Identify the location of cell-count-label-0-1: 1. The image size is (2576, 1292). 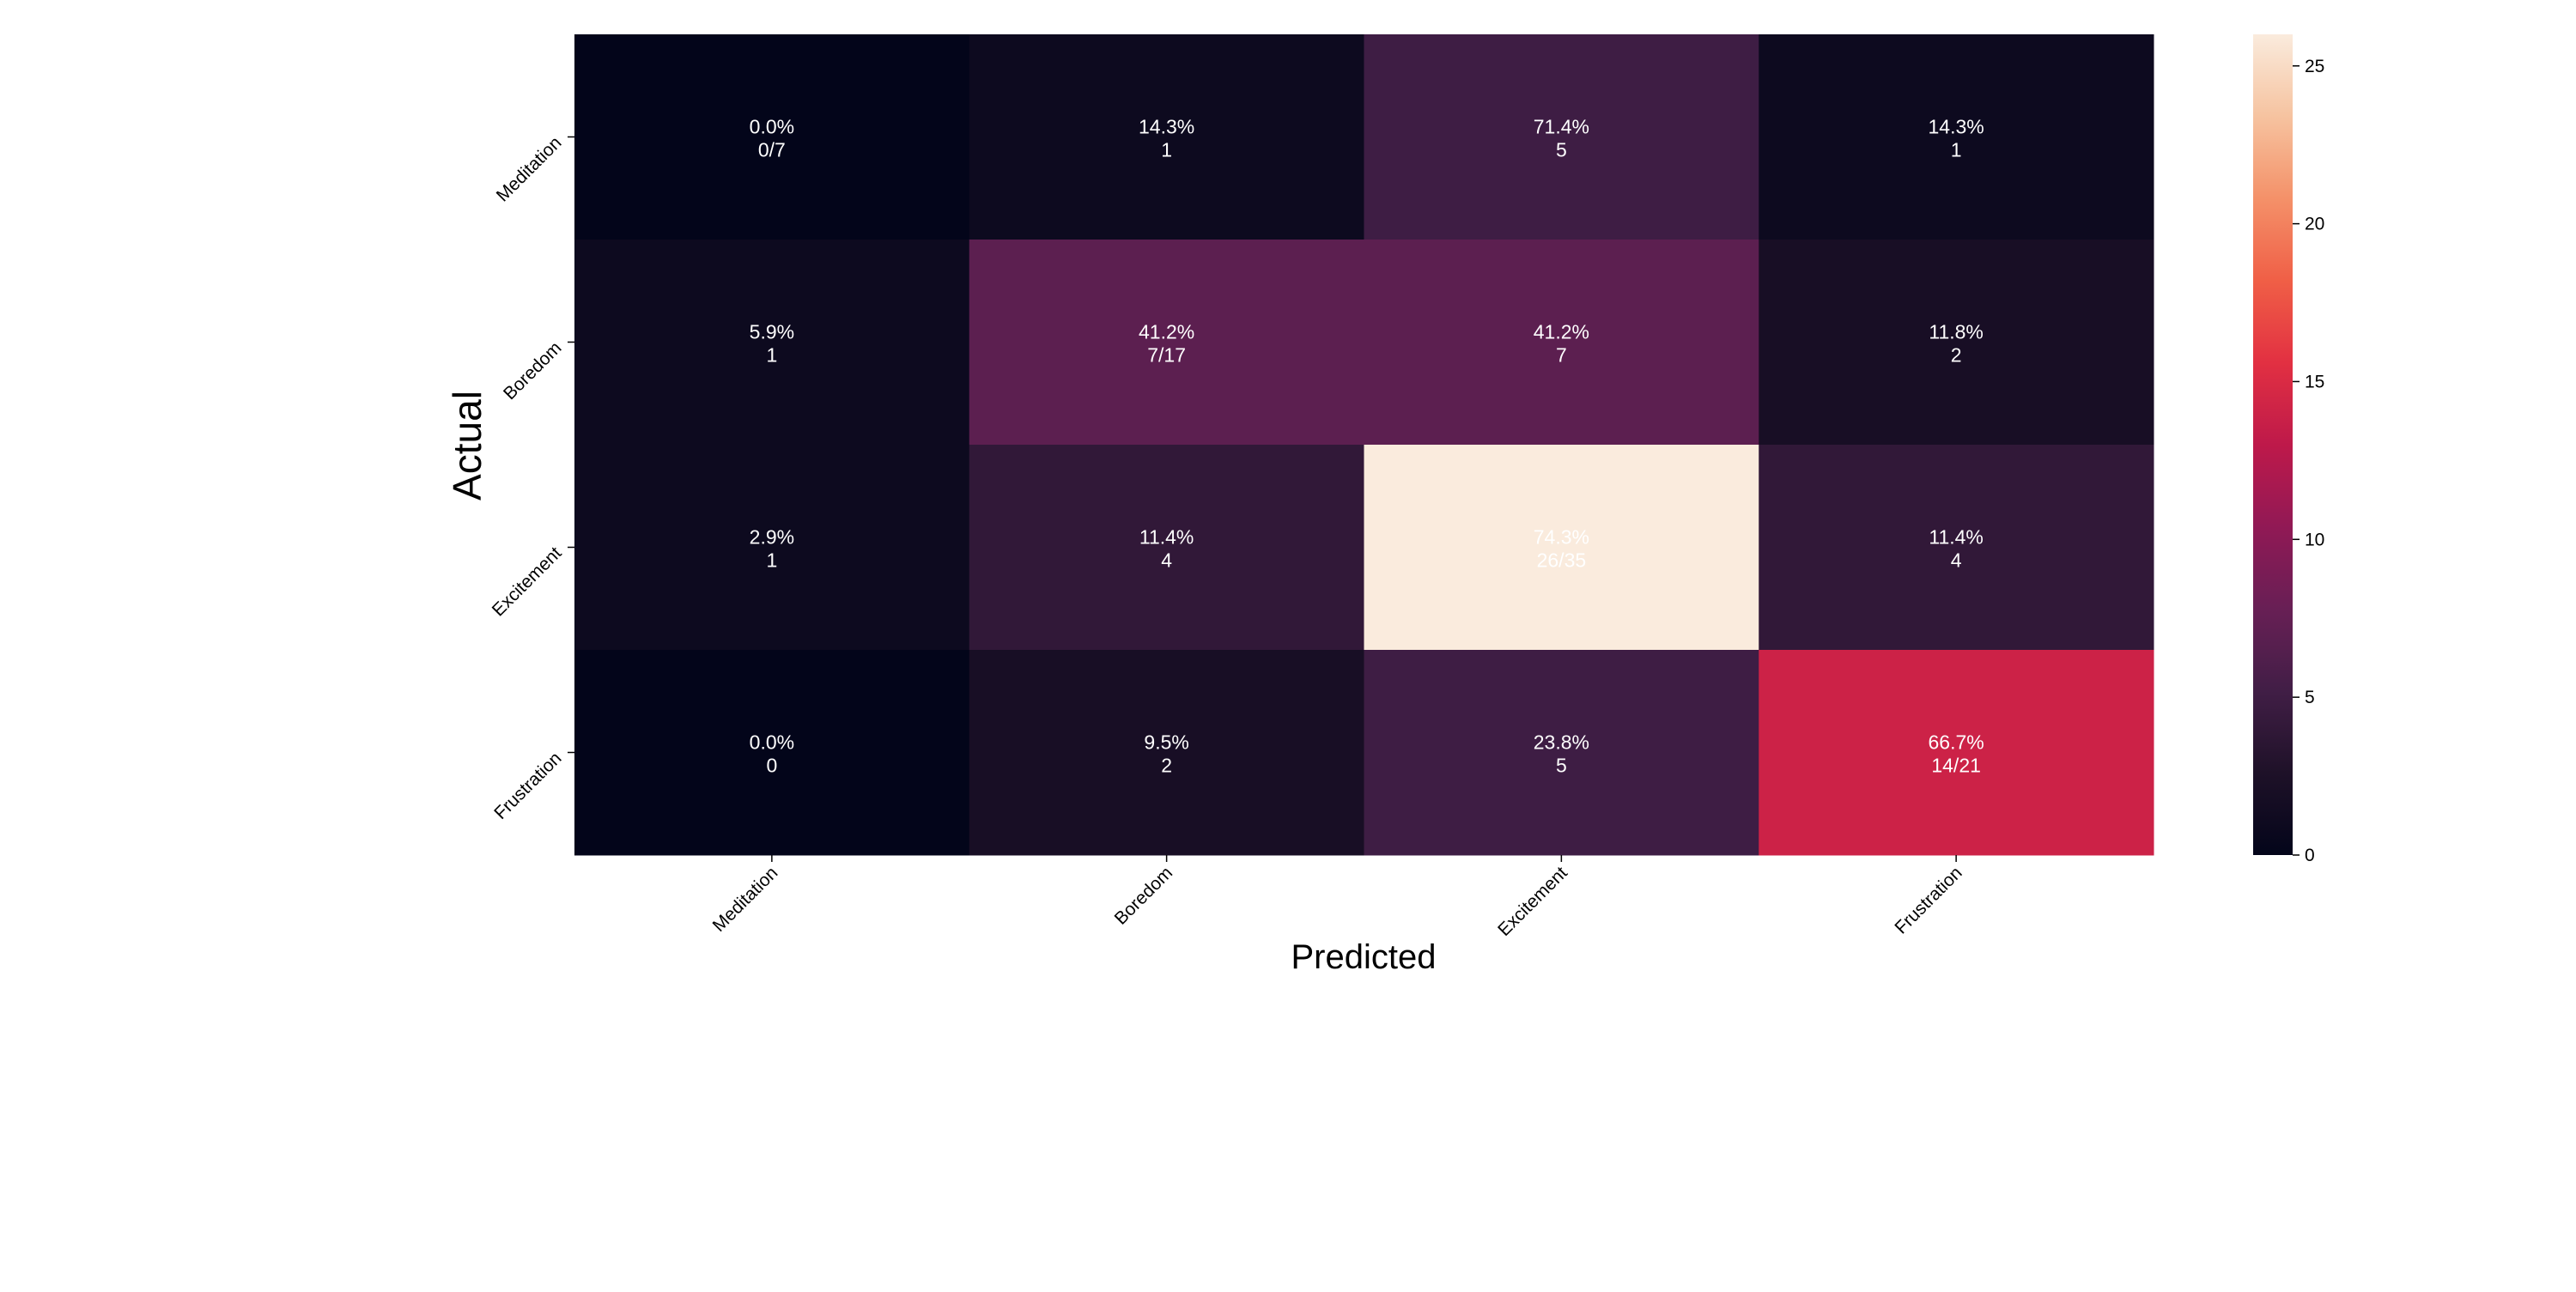
(1166, 150).